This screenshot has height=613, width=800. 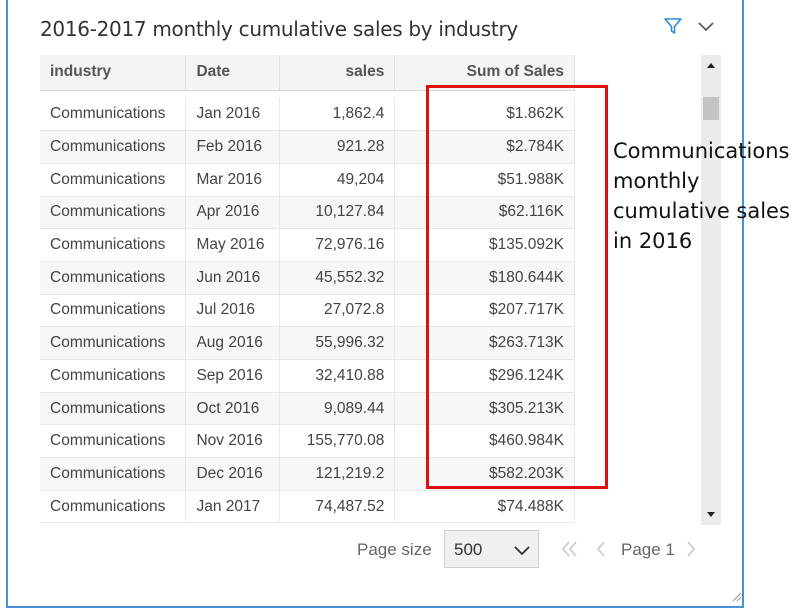 I want to click on table-row: Communications Jul 2016 27,072.8 $207.717K, so click(x=307, y=311).